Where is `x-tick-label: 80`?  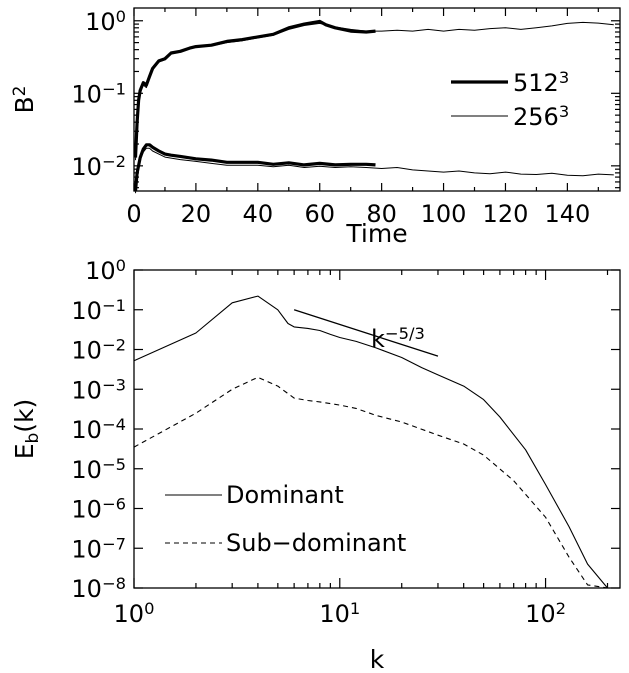
x-tick-label: 80 is located at coordinates (381, 214).